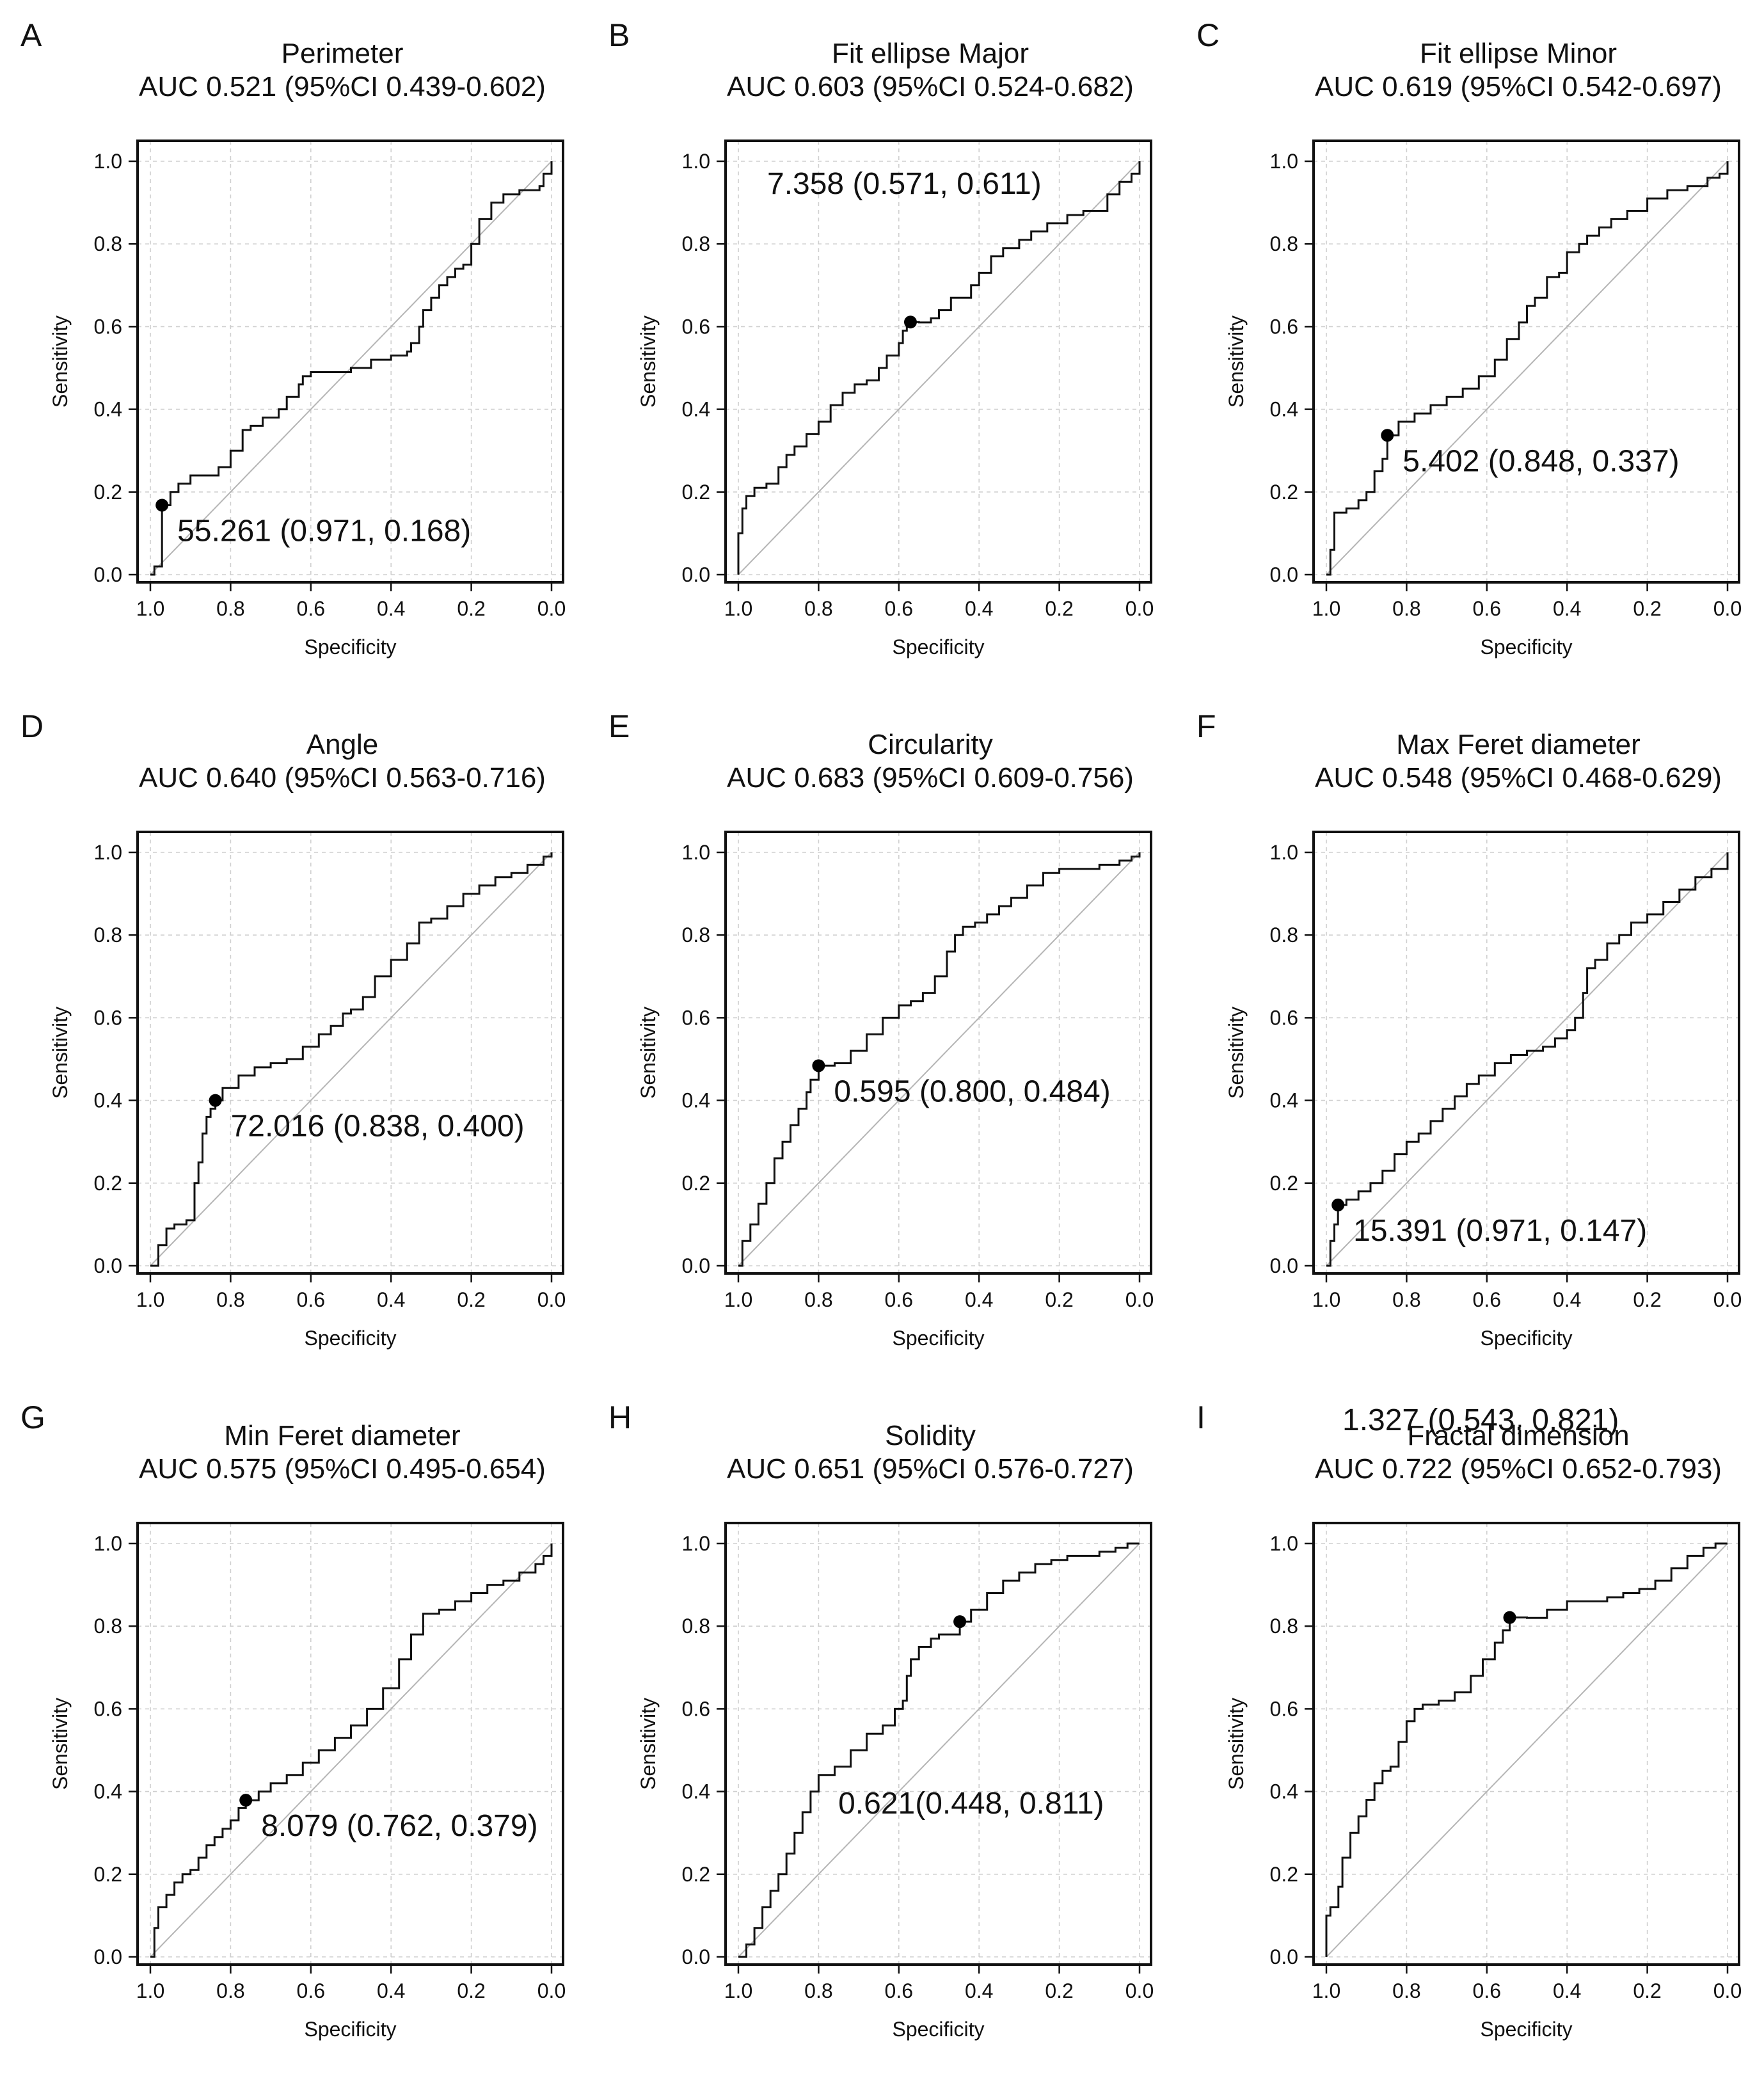 The image size is (1764, 2090). Describe the element at coordinates (1518, 778) in the screenshot. I see `chart-subtitle: AUC 0.548 (95%CI 0.468-0.629)` at that location.